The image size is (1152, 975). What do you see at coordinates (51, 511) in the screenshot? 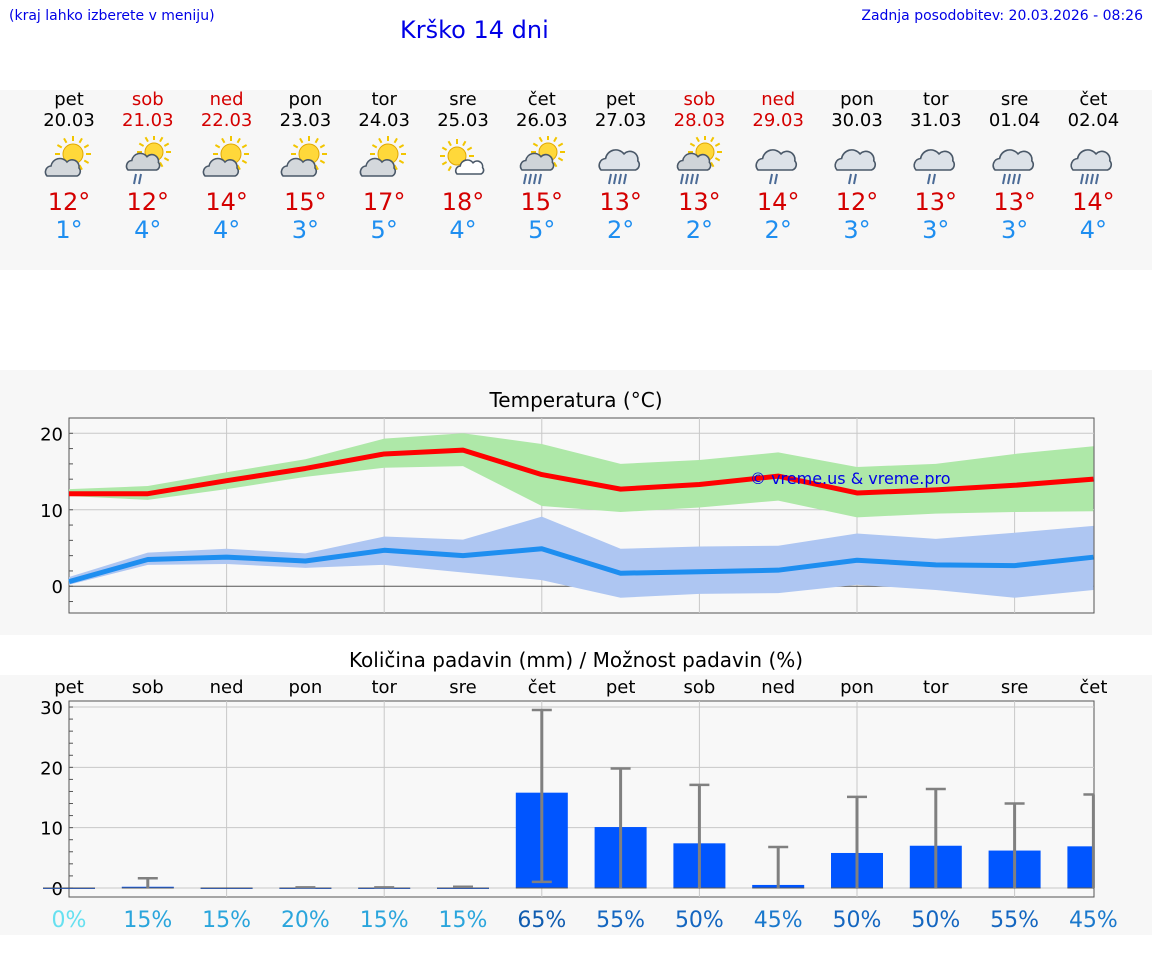
I see `y-tick-label: 10` at bounding box center [51, 511].